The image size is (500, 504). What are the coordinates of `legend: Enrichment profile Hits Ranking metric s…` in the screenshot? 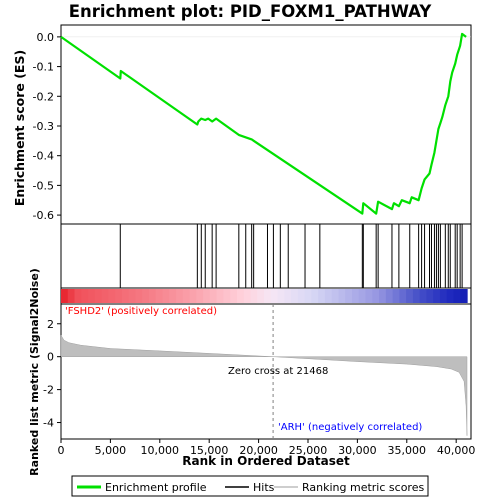 It's located at (250, 486).